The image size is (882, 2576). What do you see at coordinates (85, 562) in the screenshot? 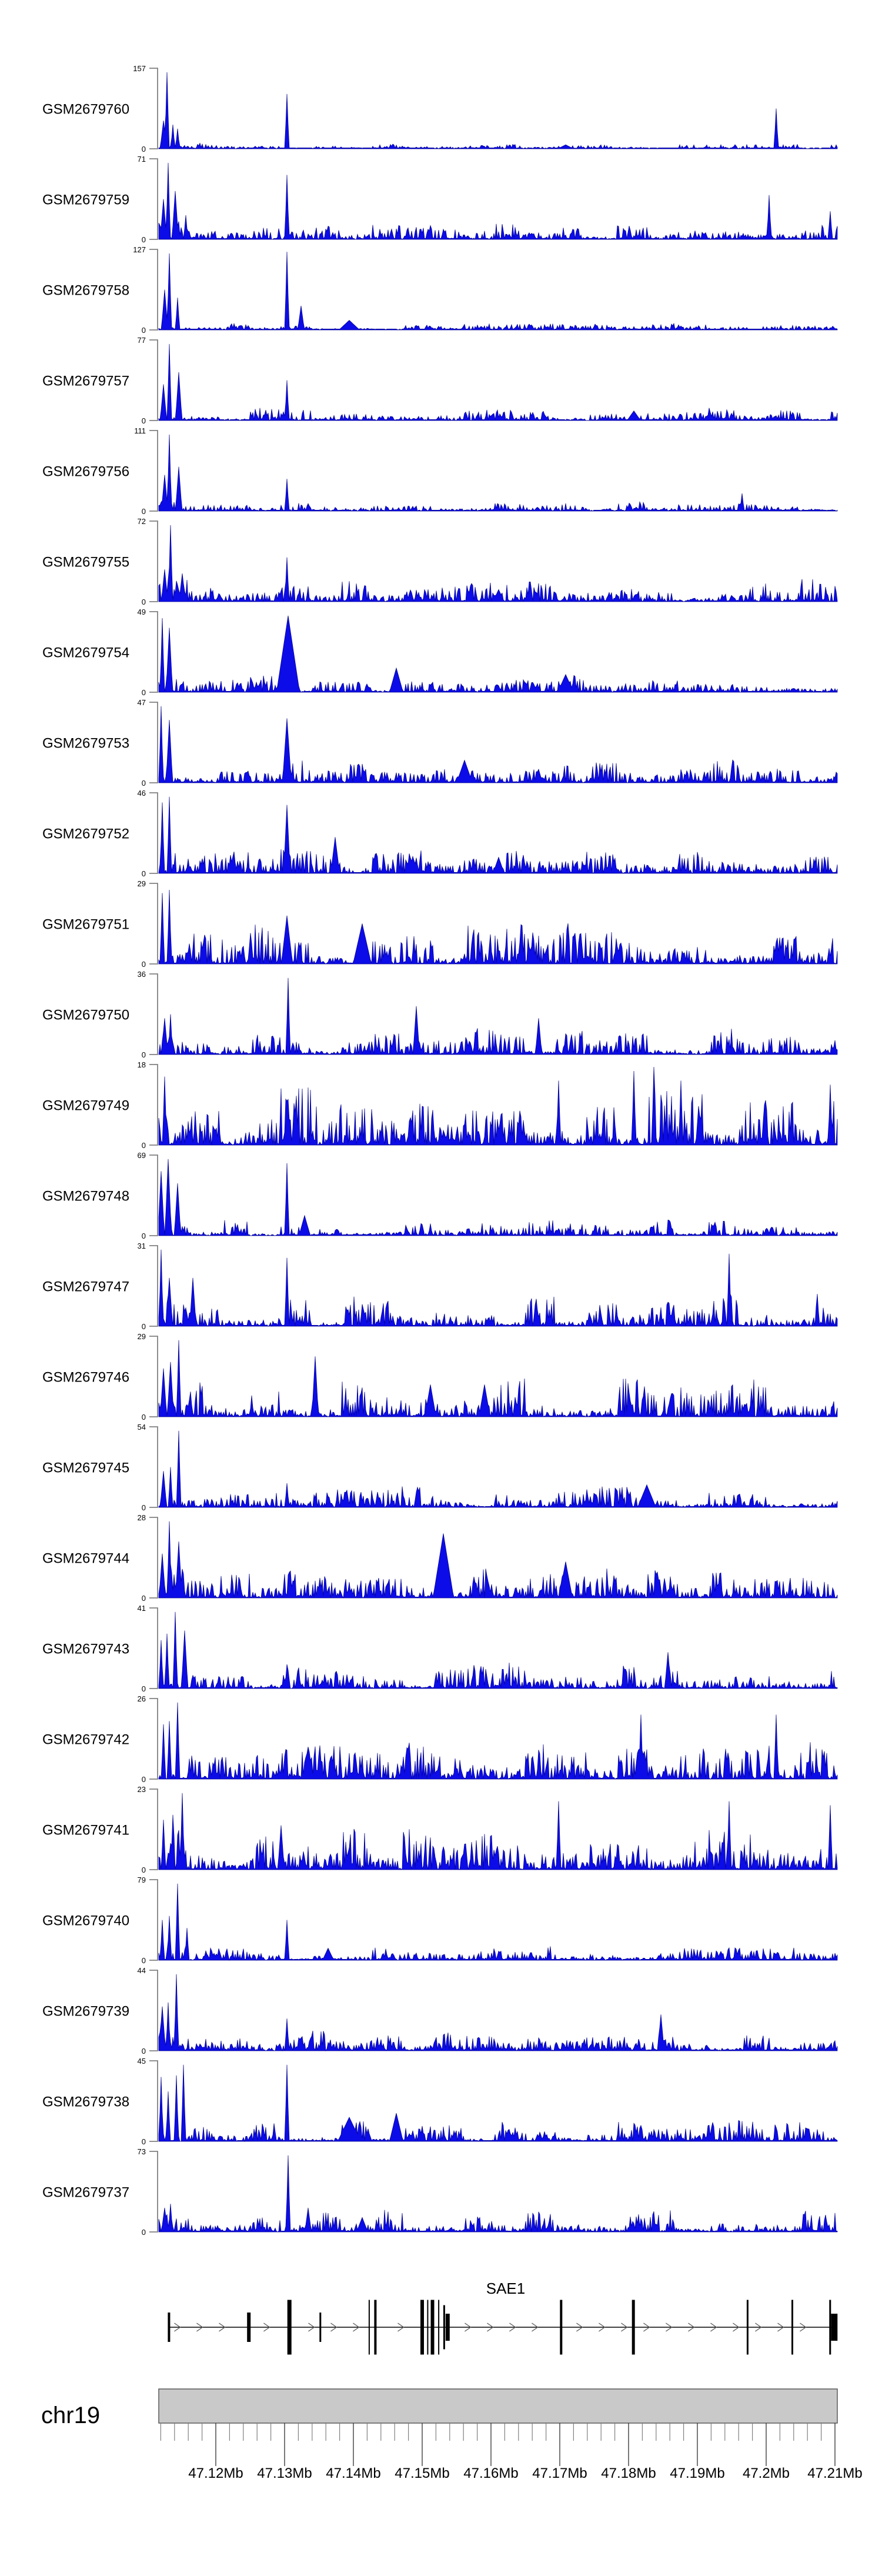
I see `track-label: GSM2679755` at bounding box center [85, 562].